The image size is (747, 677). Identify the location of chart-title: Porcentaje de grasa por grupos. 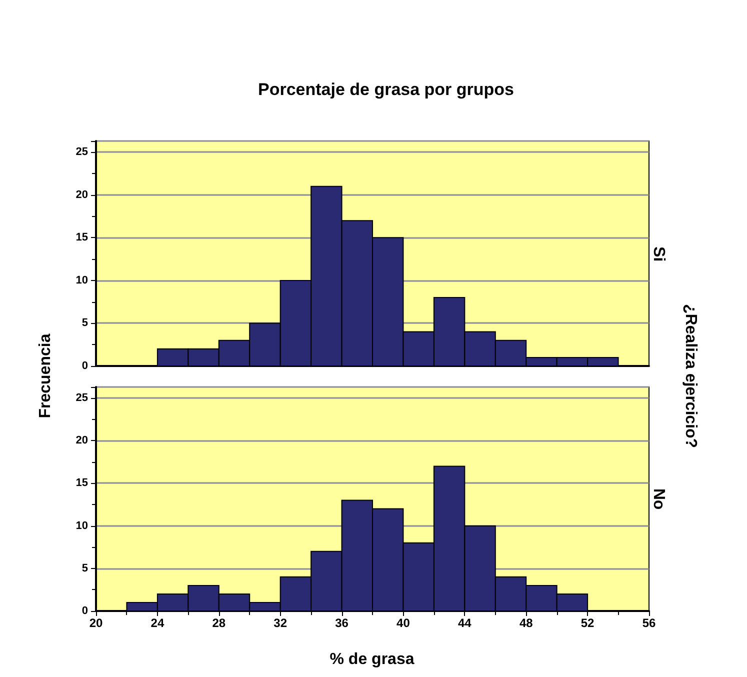
(386, 90).